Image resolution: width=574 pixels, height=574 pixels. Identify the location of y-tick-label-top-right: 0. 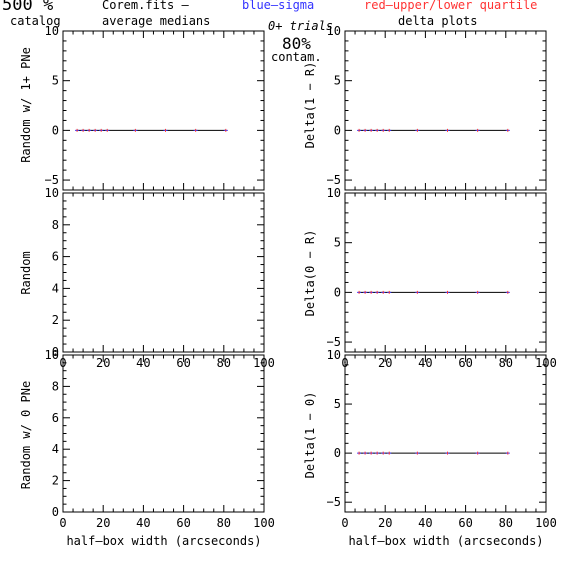
(337, 130).